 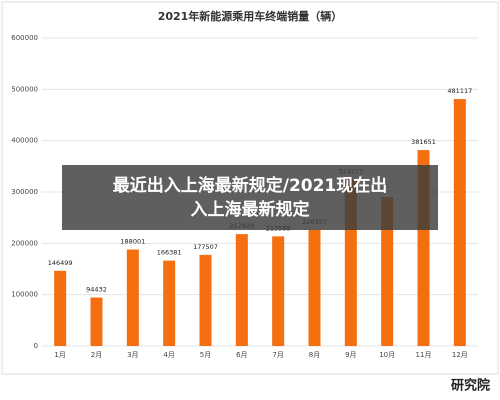 I want to click on x-tick-label: 3月, so click(x=132, y=355).